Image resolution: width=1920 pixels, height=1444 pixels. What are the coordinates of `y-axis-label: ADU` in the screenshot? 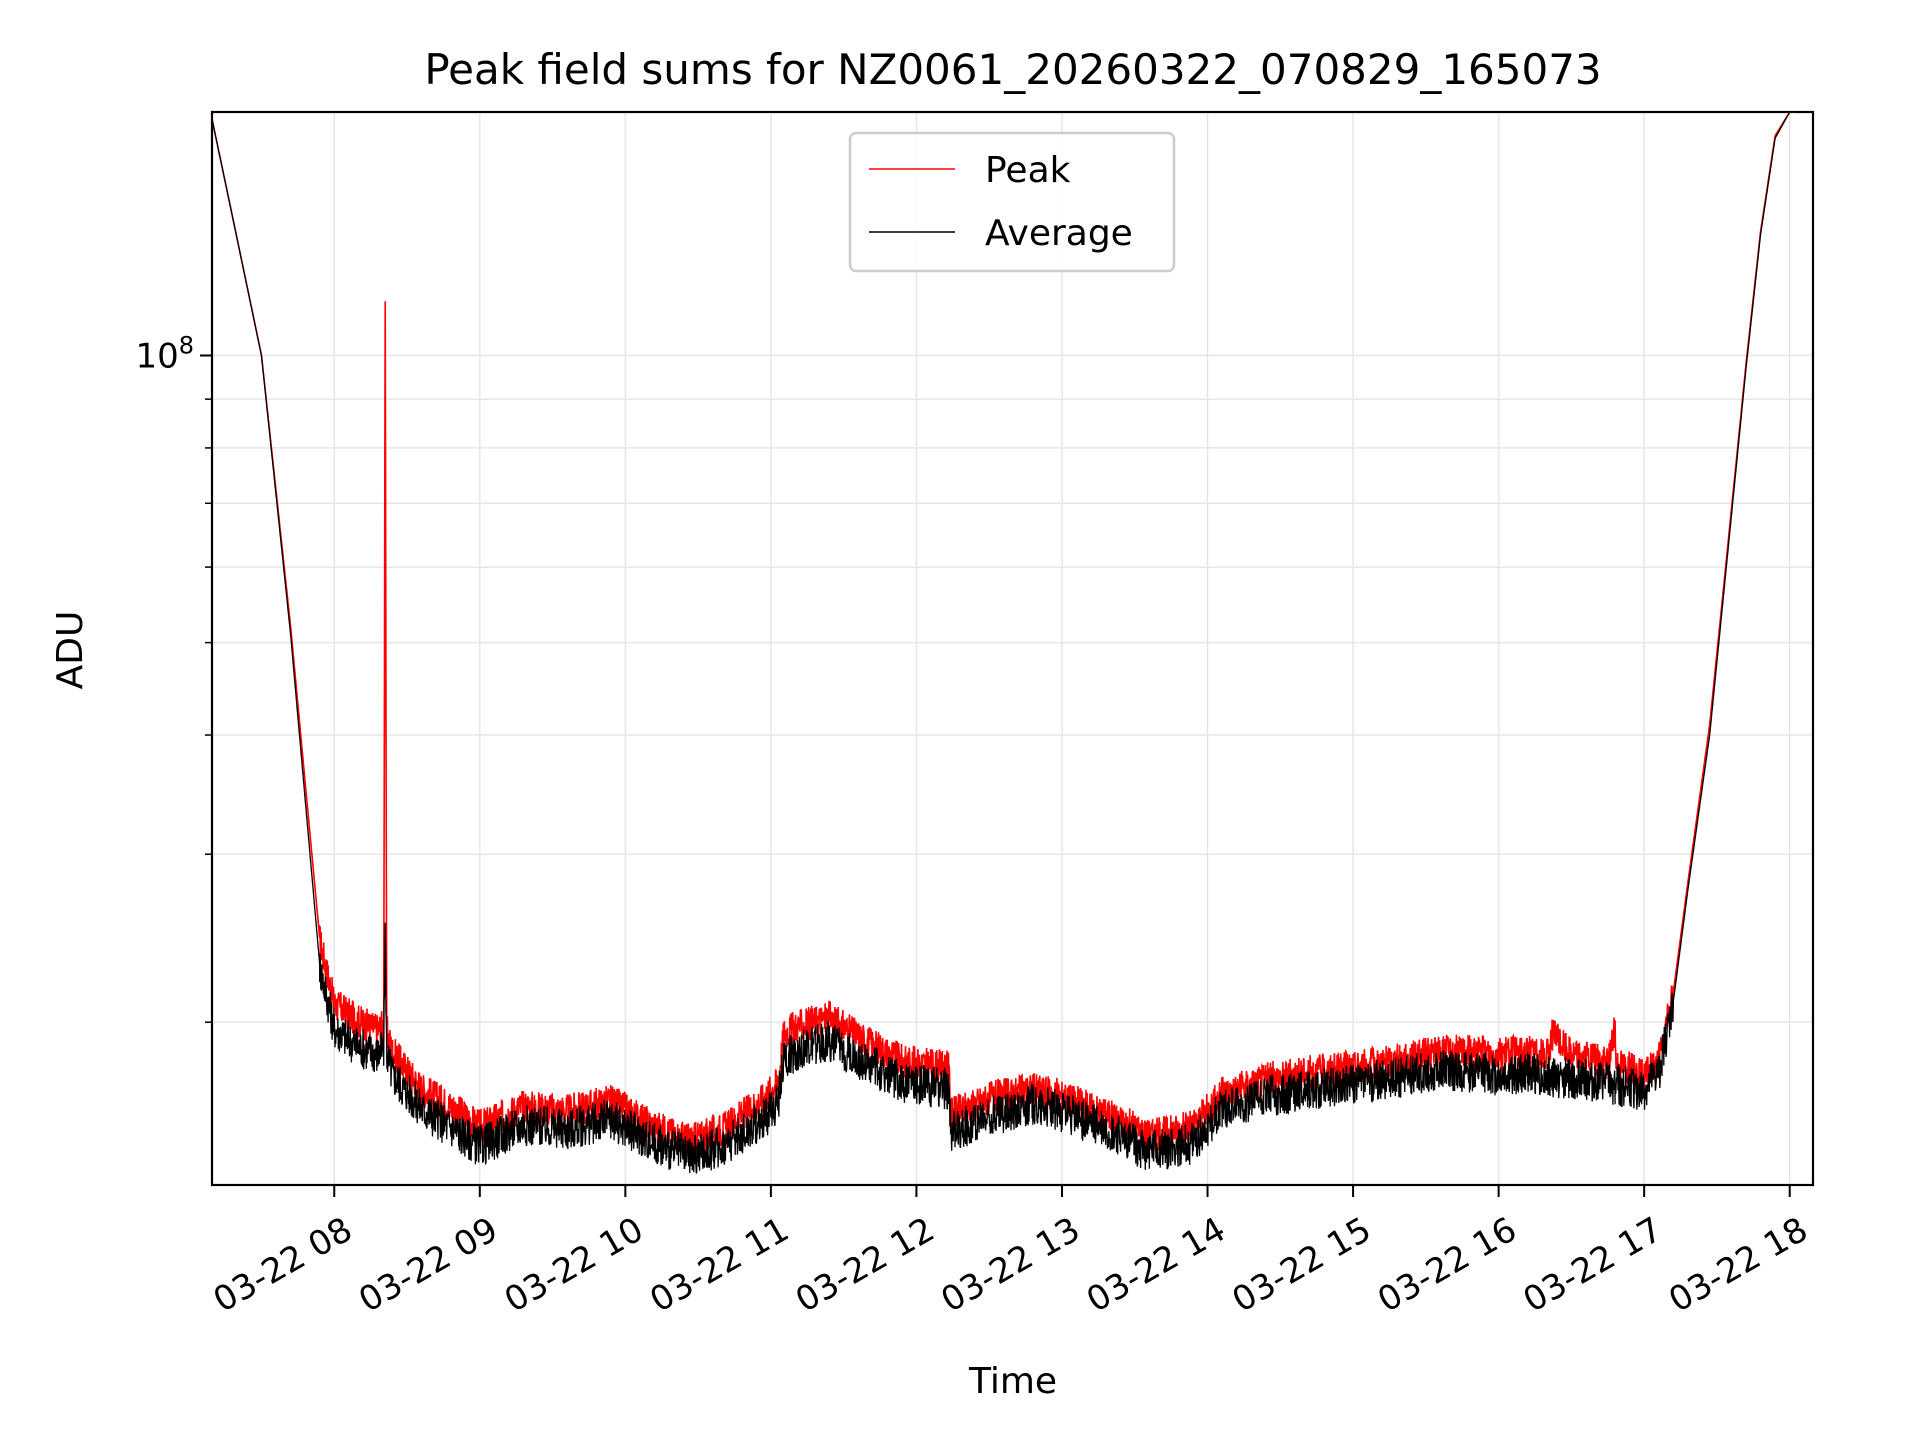 It's located at (70, 650).